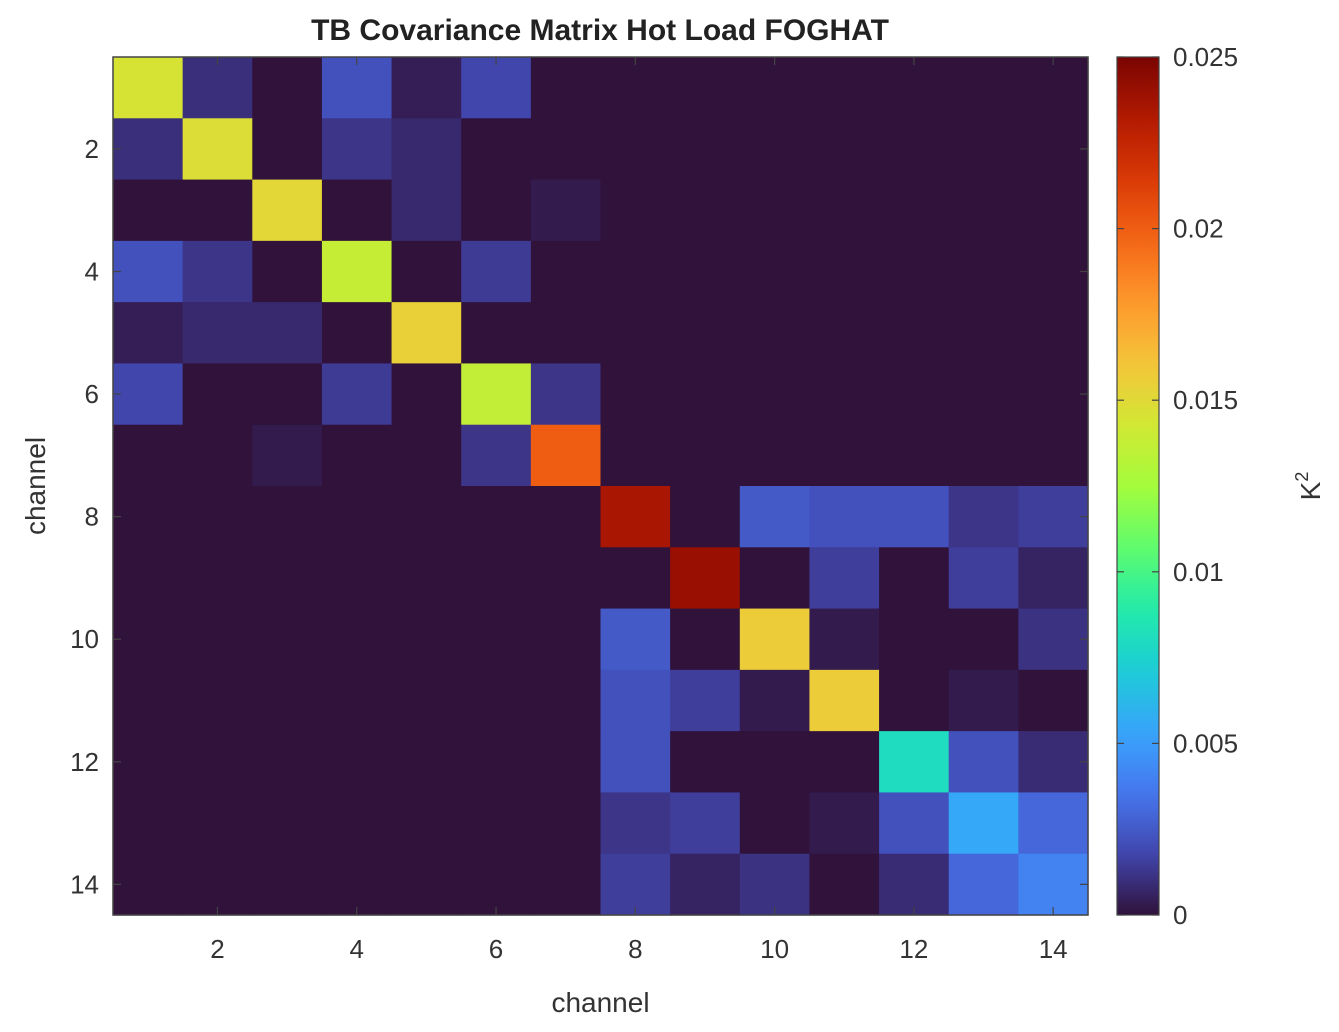 This screenshot has height=1032, width=1339. I want to click on heatmap-cell-r14-c14, so click(1053, 884).